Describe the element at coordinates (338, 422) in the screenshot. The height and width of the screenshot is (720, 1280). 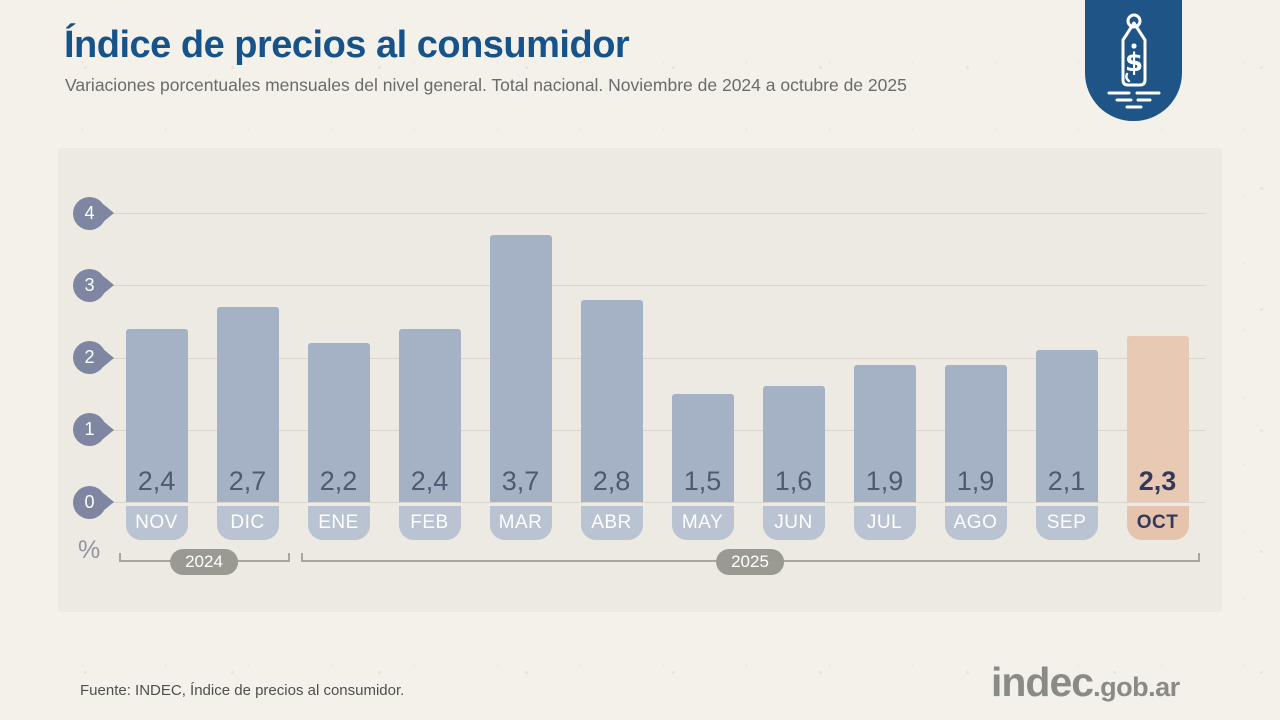
I see `bar-ENE` at that location.